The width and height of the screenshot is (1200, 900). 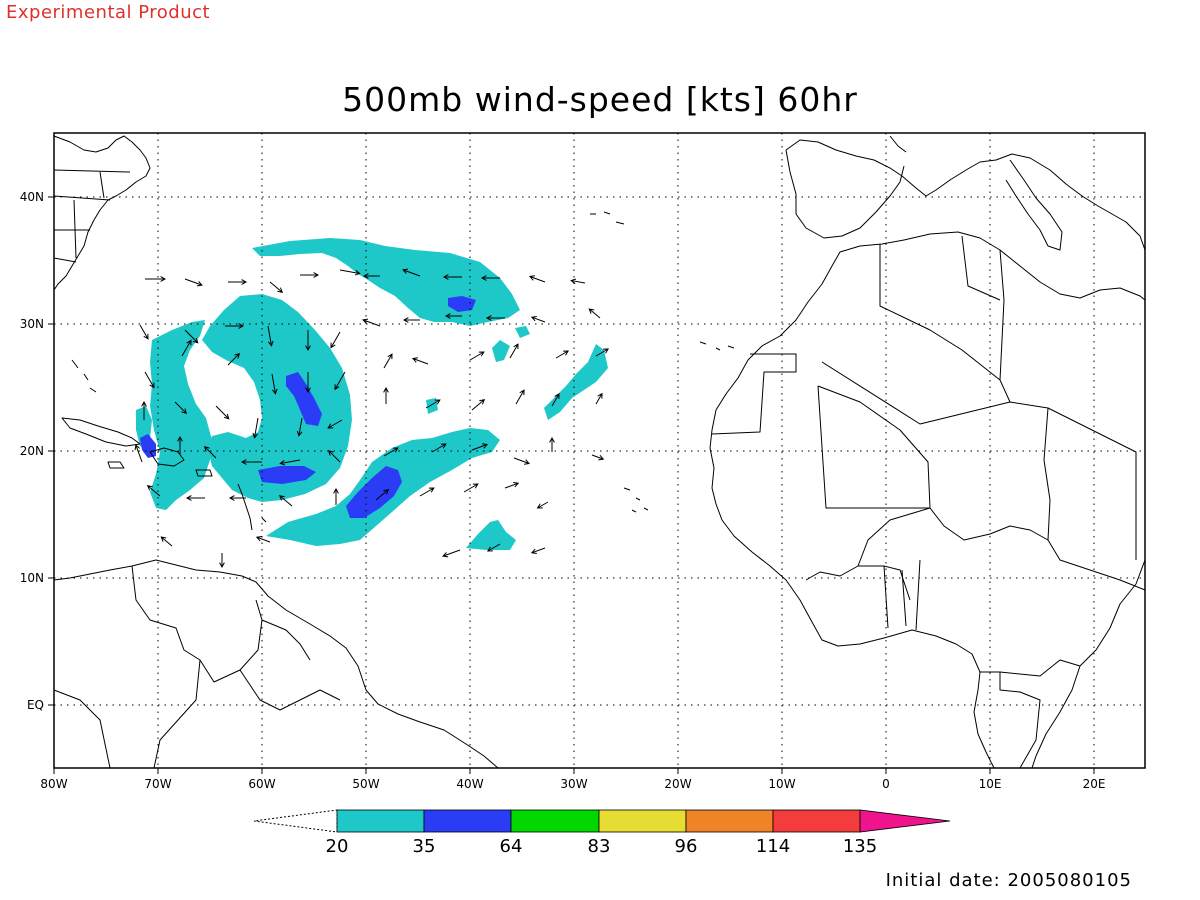 I want to click on legend-value: 114, so click(x=773, y=846).